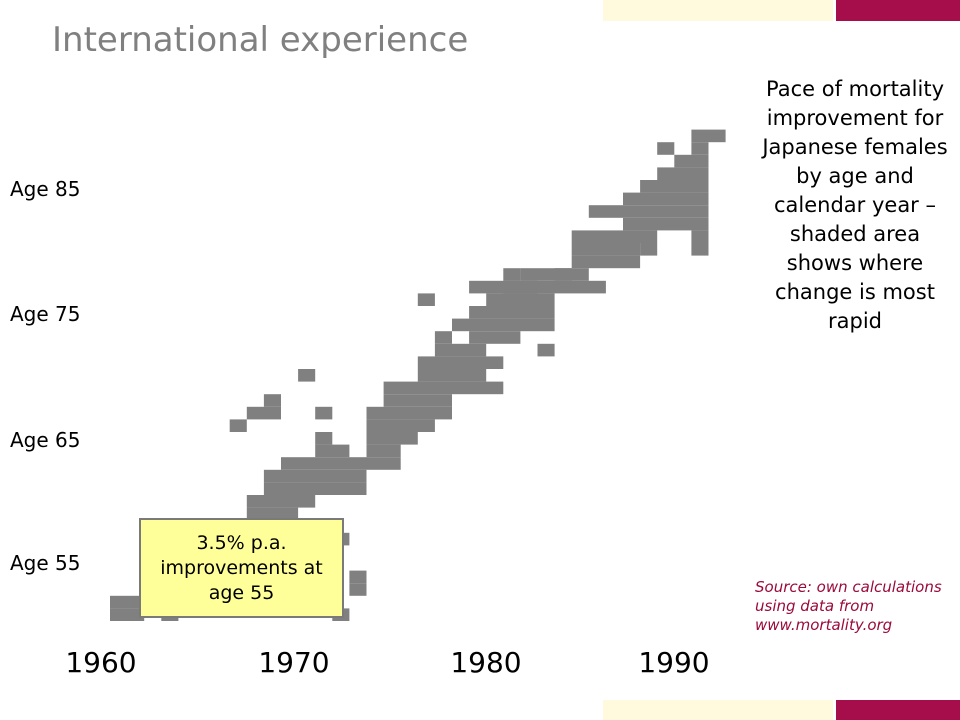  What do you see at coordinates (486, 662) in the screenshot?
I see `x-tick-label: 1980` at bounding box center [486, 662].